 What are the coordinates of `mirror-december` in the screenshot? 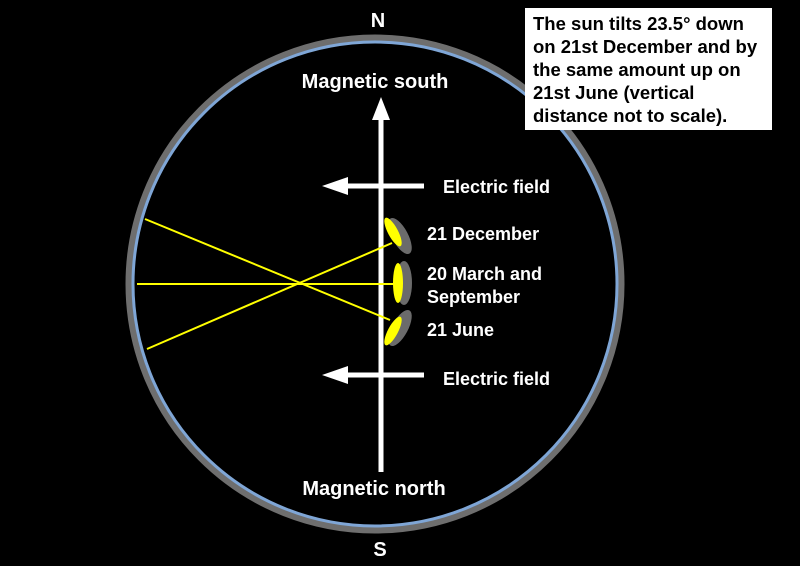 It's located at (398, 236).